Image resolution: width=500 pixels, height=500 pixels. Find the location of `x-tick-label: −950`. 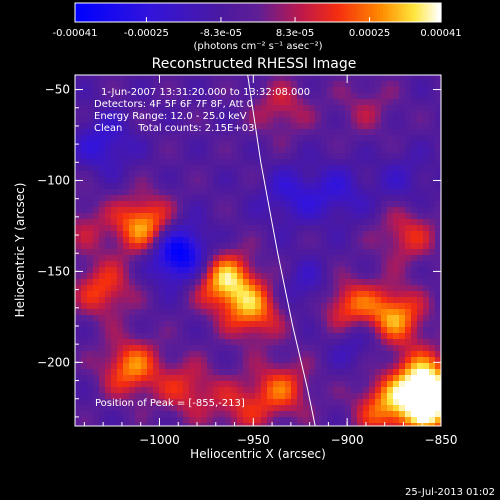

x-tick-label: −950 is located at coordinates (253, 440).